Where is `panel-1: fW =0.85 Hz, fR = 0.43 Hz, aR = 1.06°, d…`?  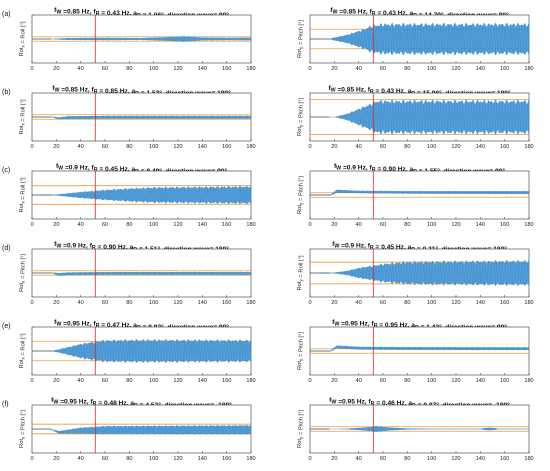 panel-1: fW =0.85 Hz, fR = 0.43 Hz, aR = 1.06°, d… is located at coordinates (129, 39).